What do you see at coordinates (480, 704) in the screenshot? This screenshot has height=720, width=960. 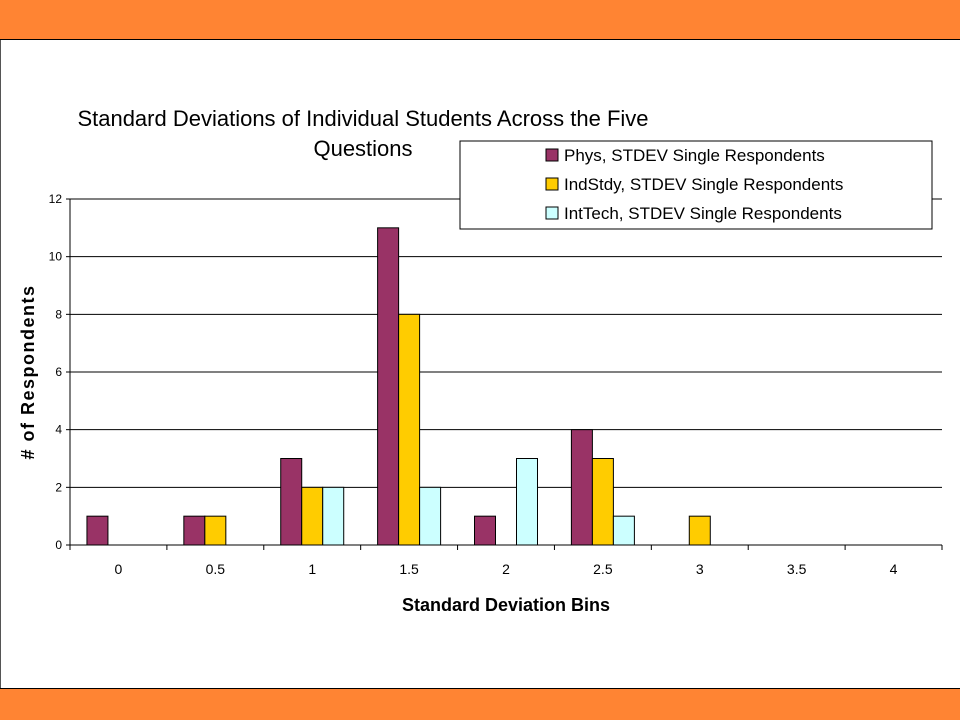 I see `bottom-banner` at bounding box center [480, 704].